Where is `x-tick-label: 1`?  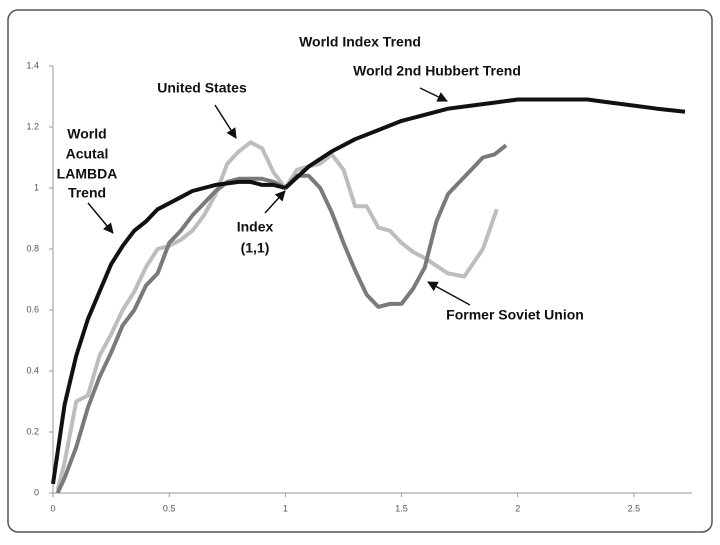 x-tick-label: 1 is located at coordinates (285, 508).